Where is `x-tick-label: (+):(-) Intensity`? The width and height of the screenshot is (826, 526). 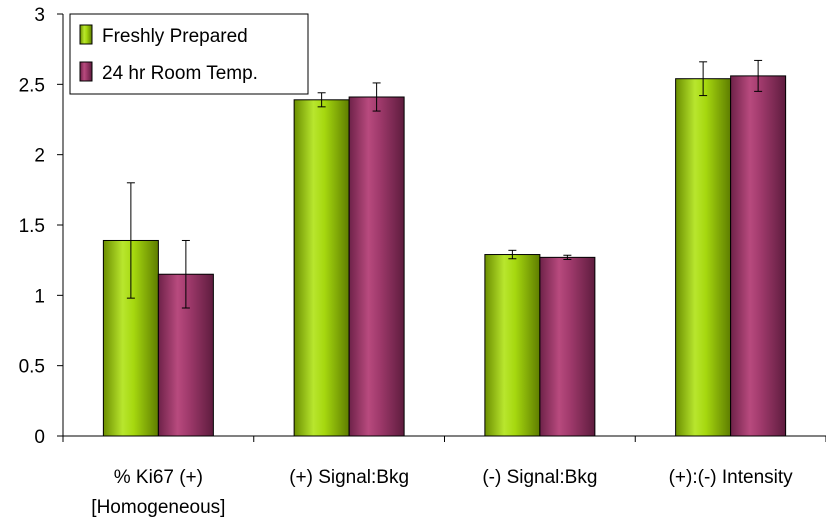
x-tick-label: (+):(-) Intensity is located at coordinates (731, 477).